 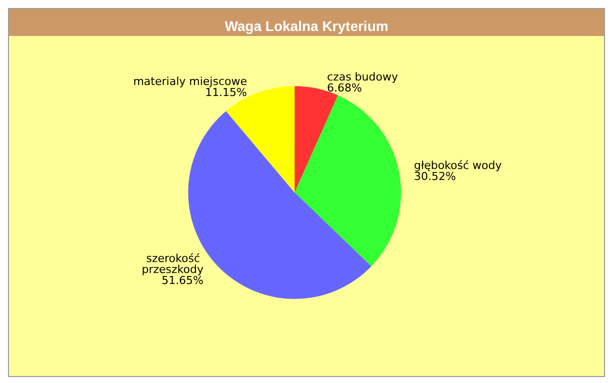 What do you see at coordinates (306, 26) in the screenshot?
I see `chart-title: Waga Lokalna Kryterium` at bounding box center [306, 26].